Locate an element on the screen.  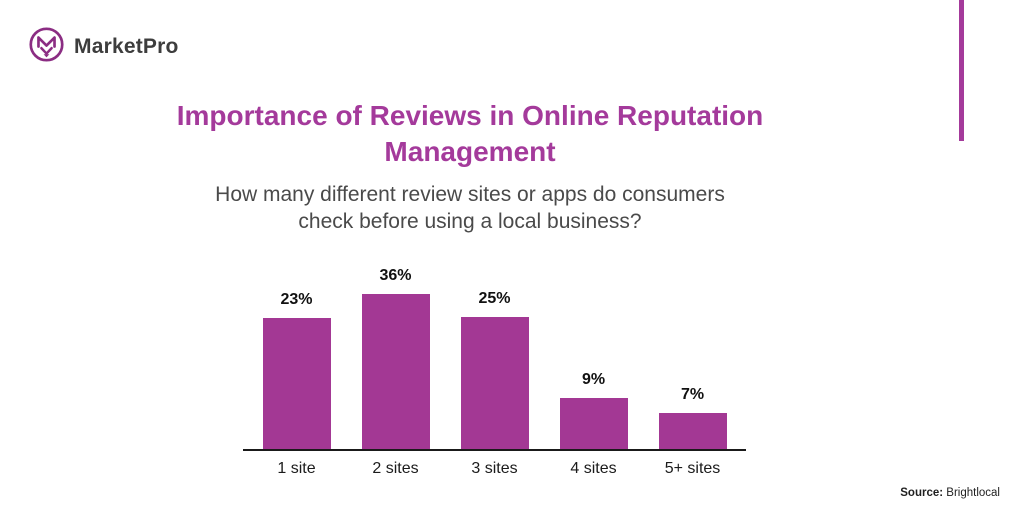
x-axis-labels: 1 site 2 sites 3 sites 4 sites 5+ sites is located at coordinates (494, 464).